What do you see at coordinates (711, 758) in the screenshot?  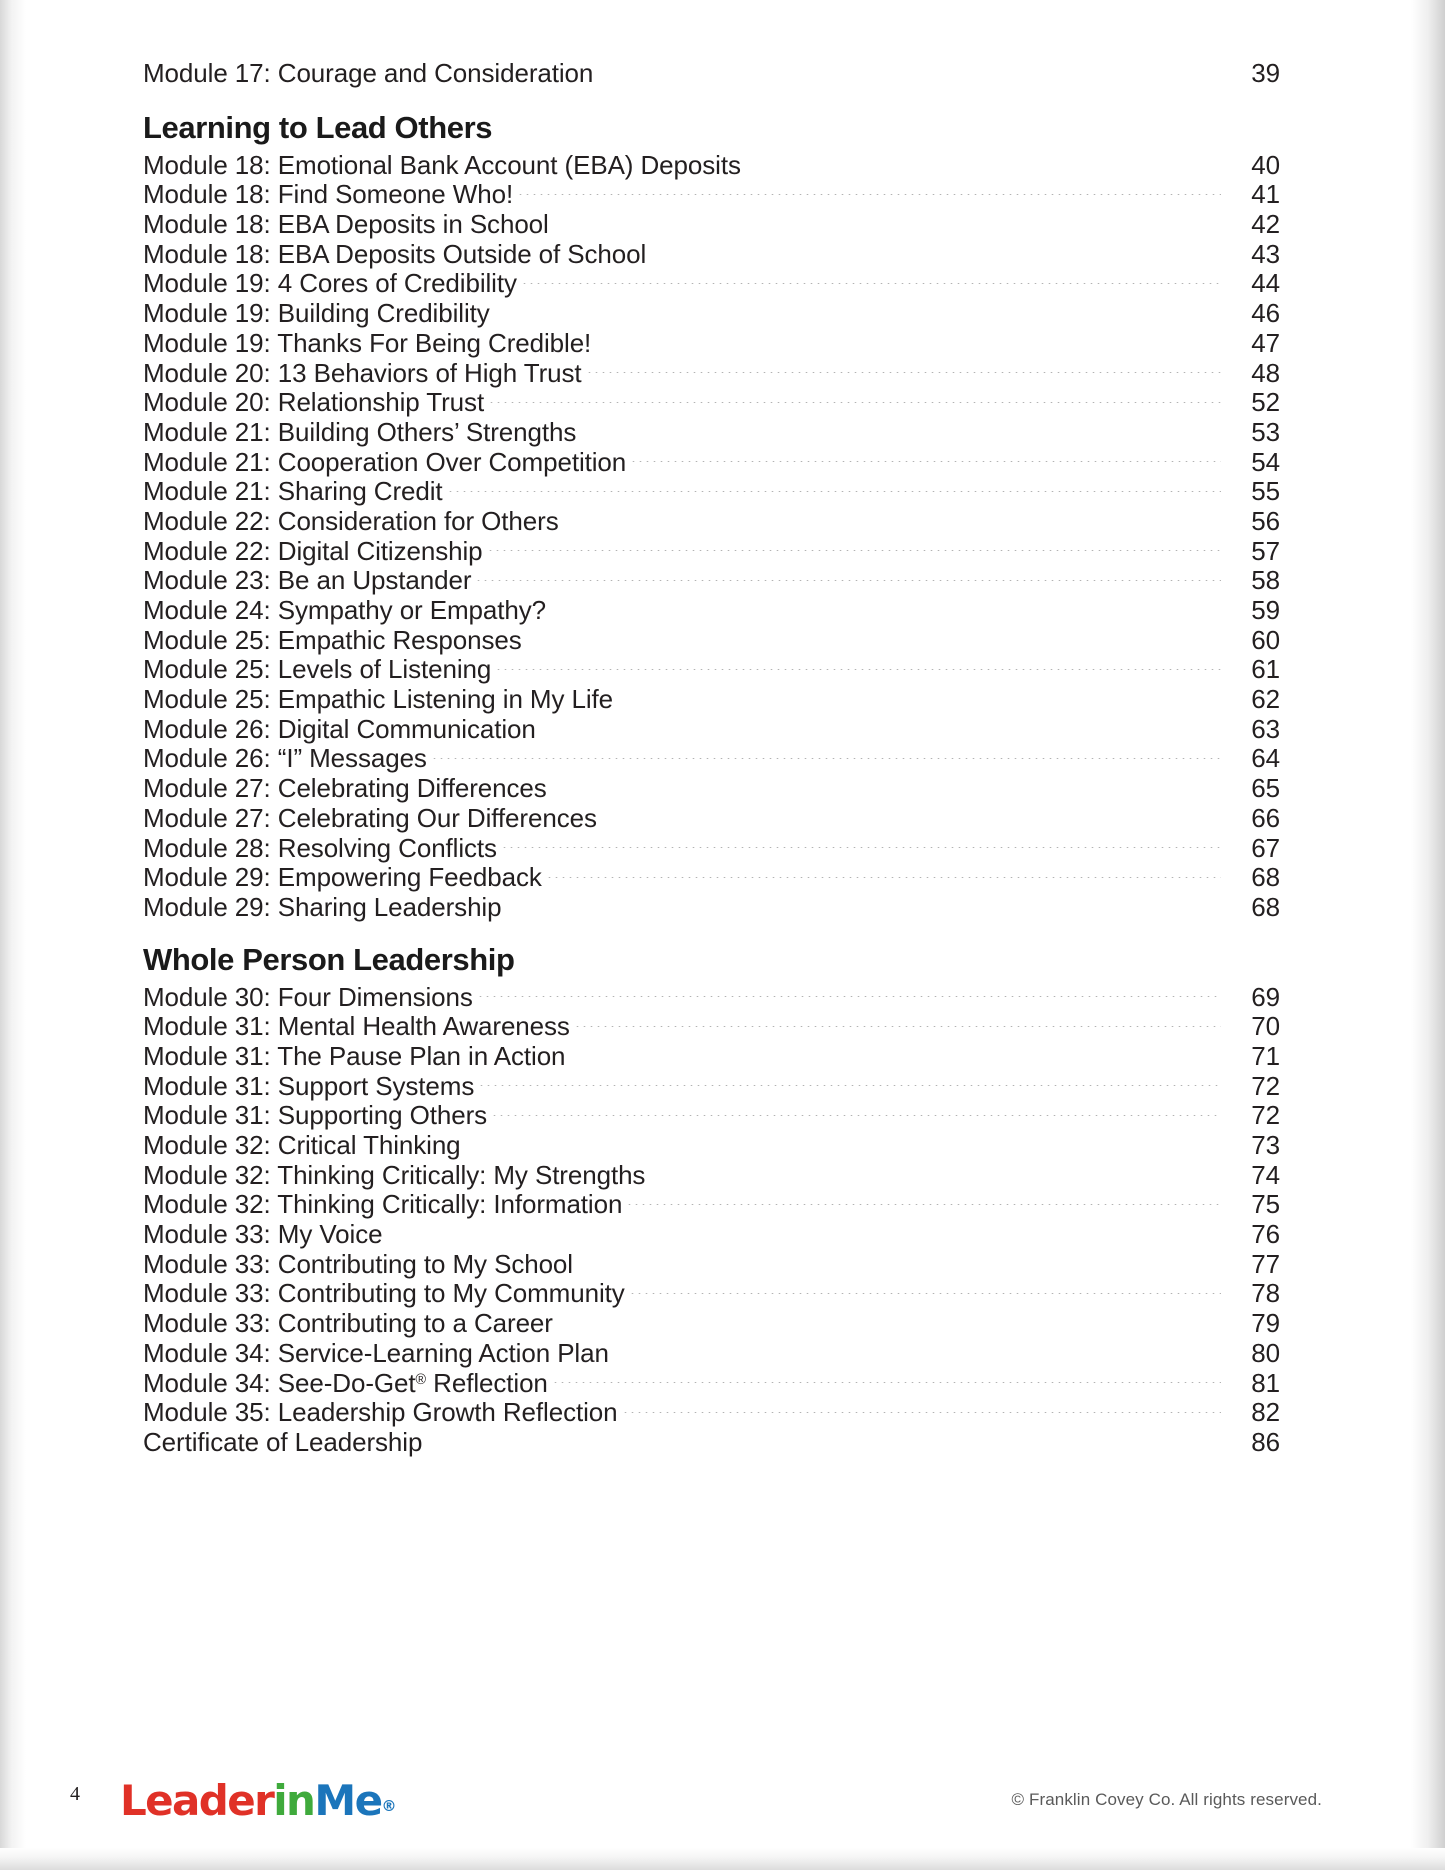 I see `toc-entry: Module 26: “I” Messages 64` at bounding box center [711, 758].